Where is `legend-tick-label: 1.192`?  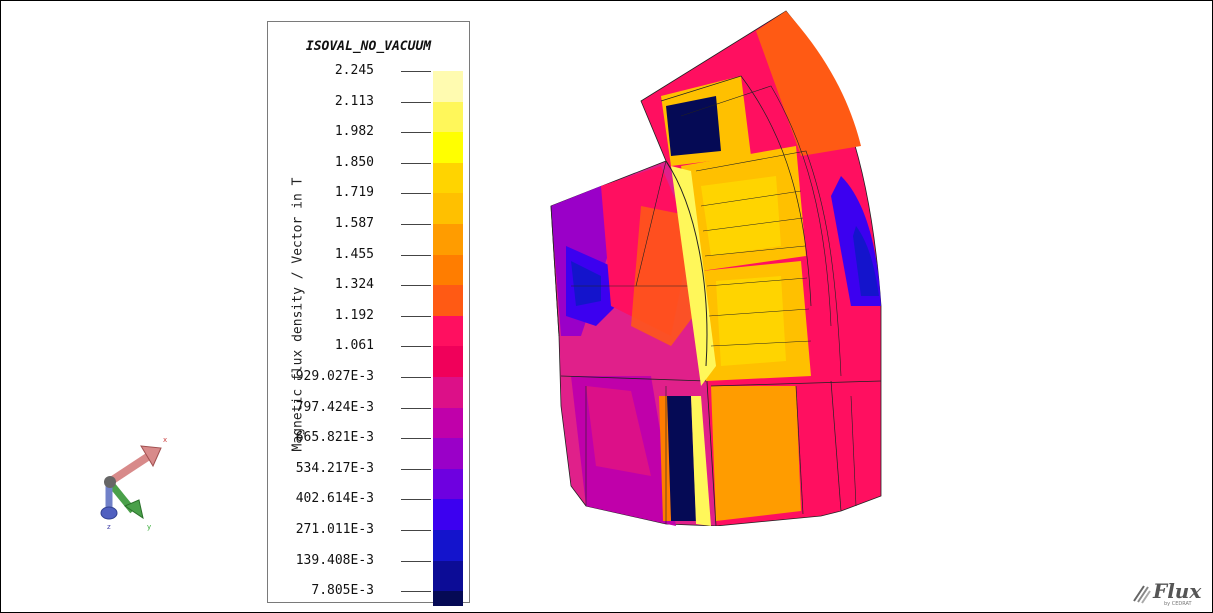 legend-tick-label: 1.192 is located at coordinates (354, 315).